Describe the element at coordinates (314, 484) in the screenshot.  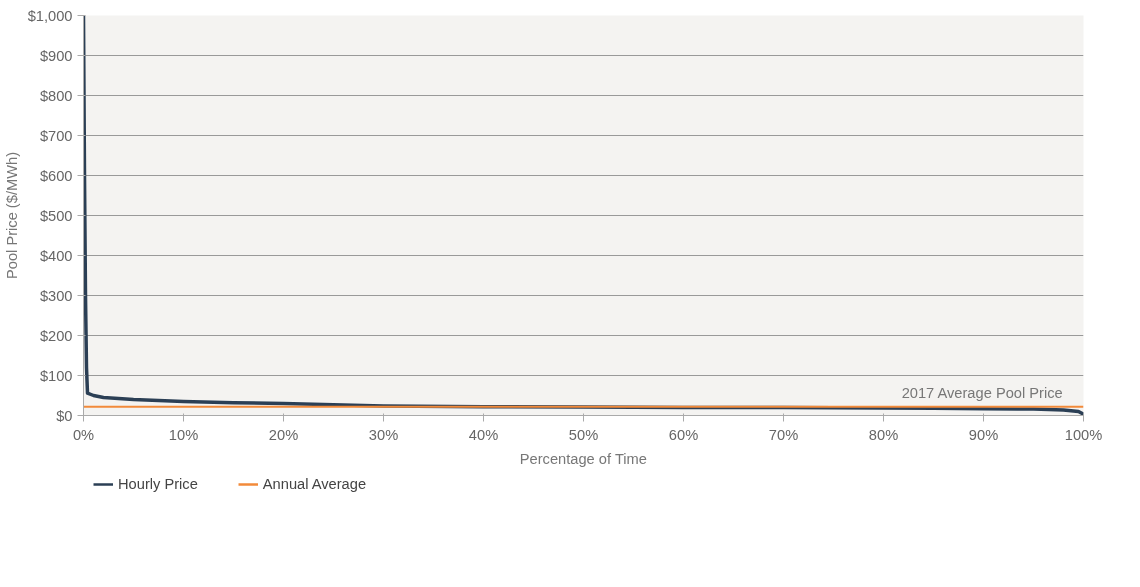
I see `legend-label: Annual Average` at that location.